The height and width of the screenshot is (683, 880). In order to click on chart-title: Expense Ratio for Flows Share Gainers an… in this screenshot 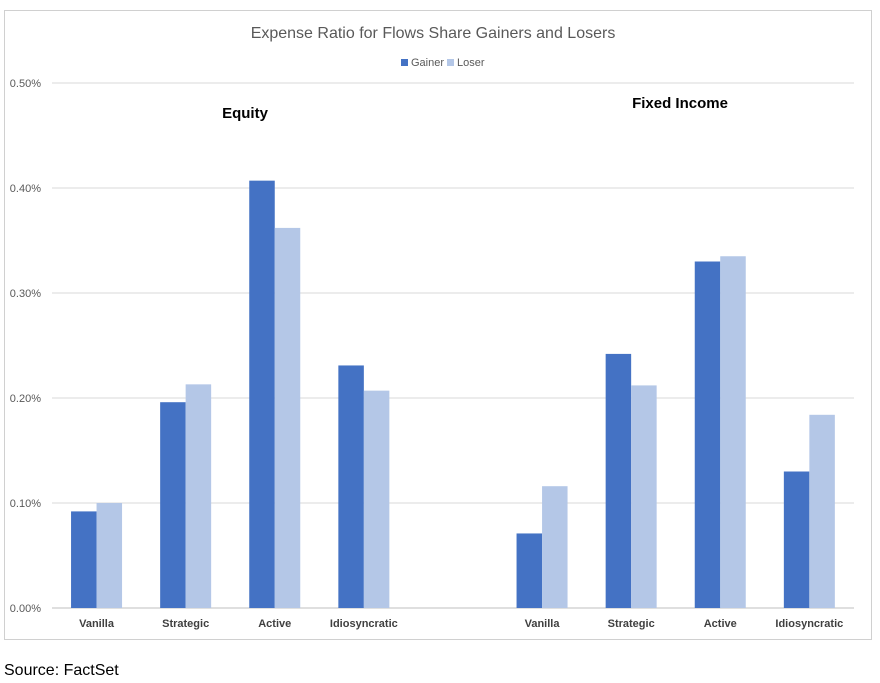, I will do `click(433, 33)`.